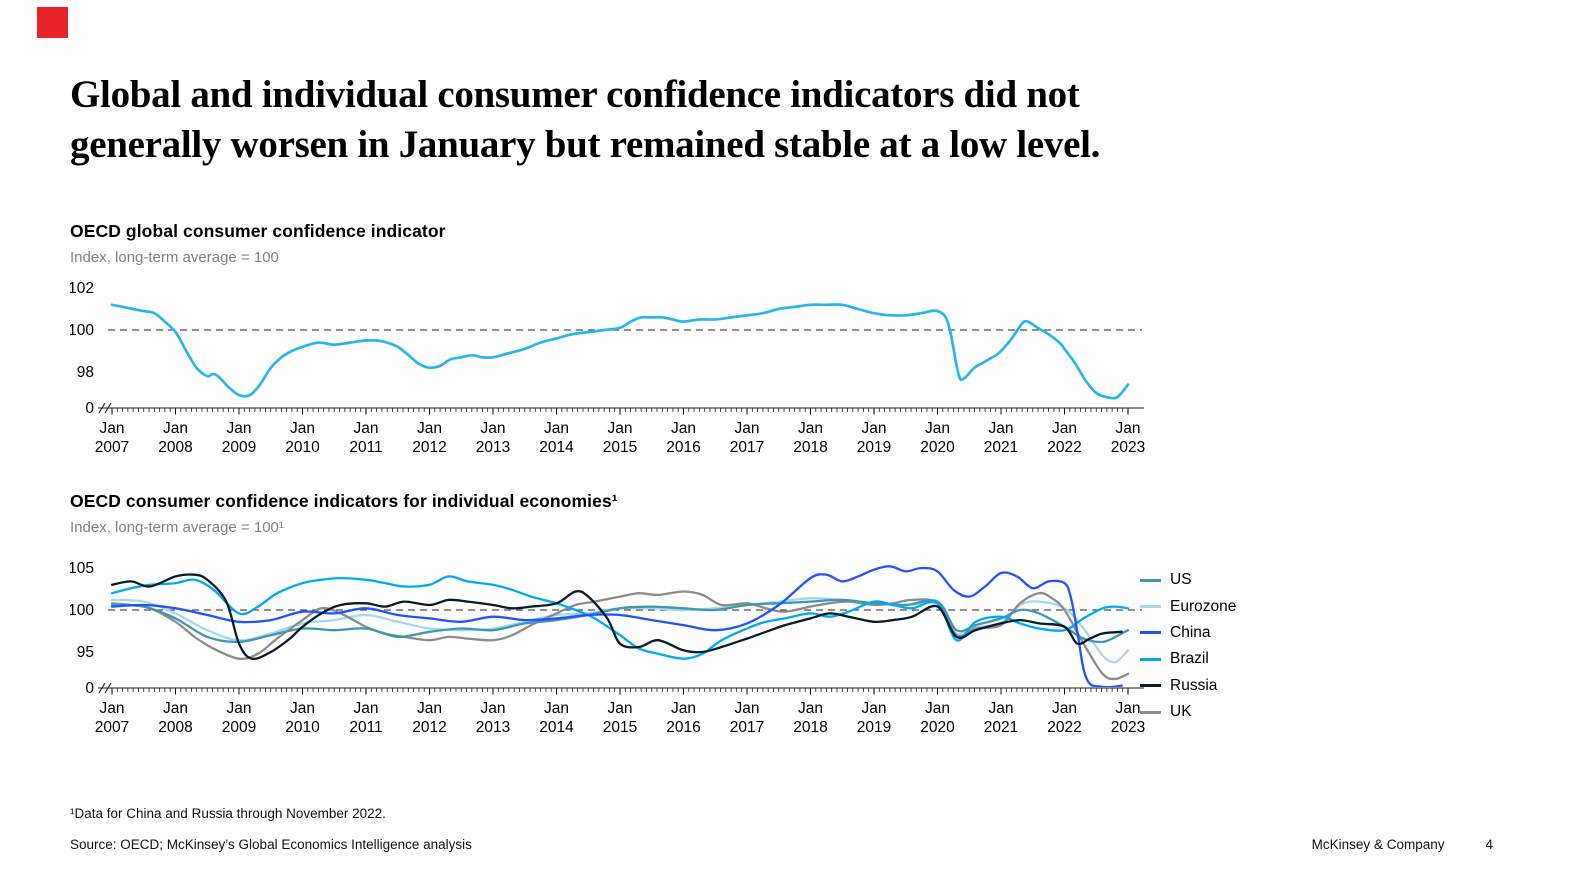 This screenshot has width=1587, height=892. I want to click on legend: US Eurozone China Brazil Russia UK, so click(1188, 646).